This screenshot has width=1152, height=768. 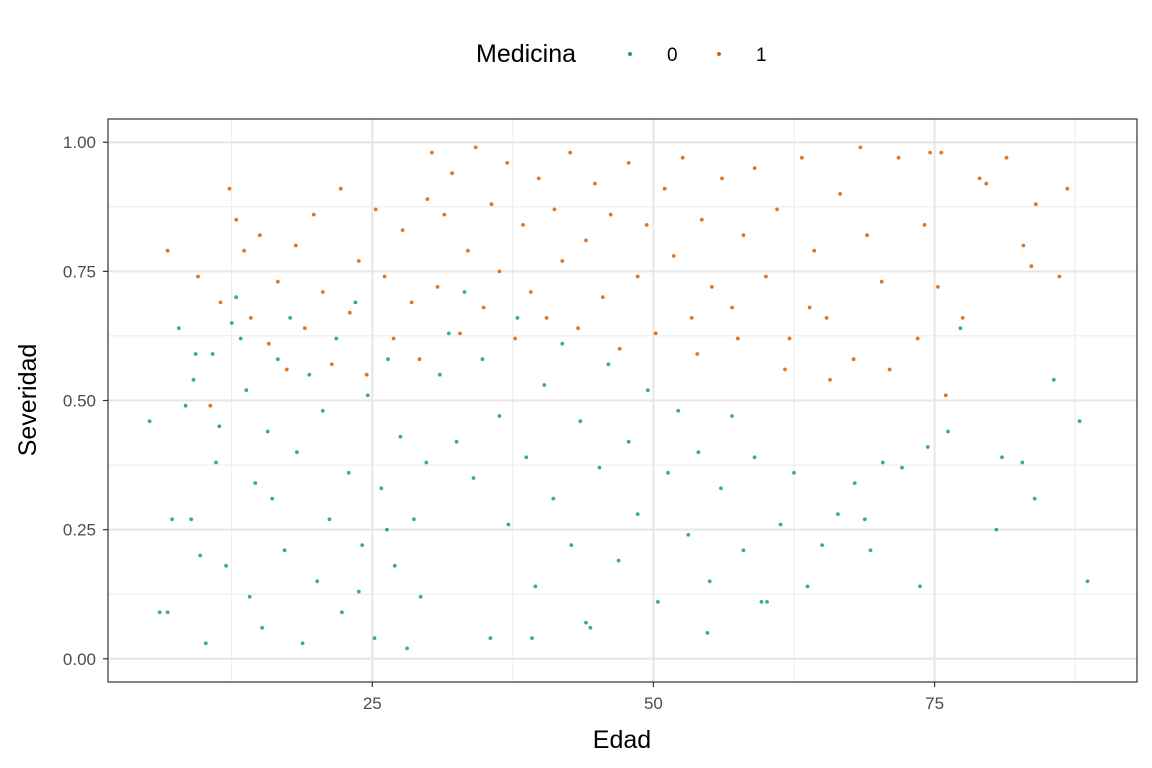 What do you see at coordinates (79, 401) in the screenshot?
I see `y-tick-label: 0.50` at bounding box center [79, 401].